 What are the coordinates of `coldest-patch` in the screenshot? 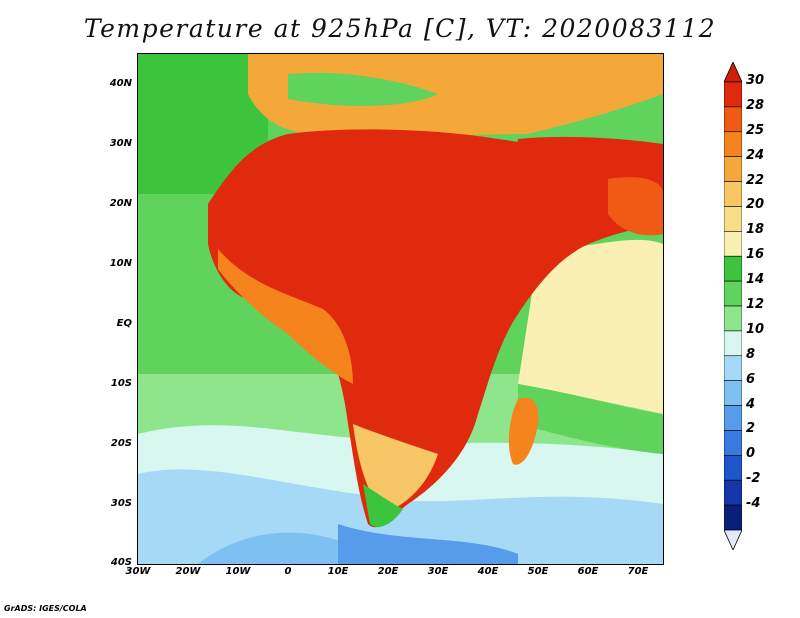 It's located at (428, 544).